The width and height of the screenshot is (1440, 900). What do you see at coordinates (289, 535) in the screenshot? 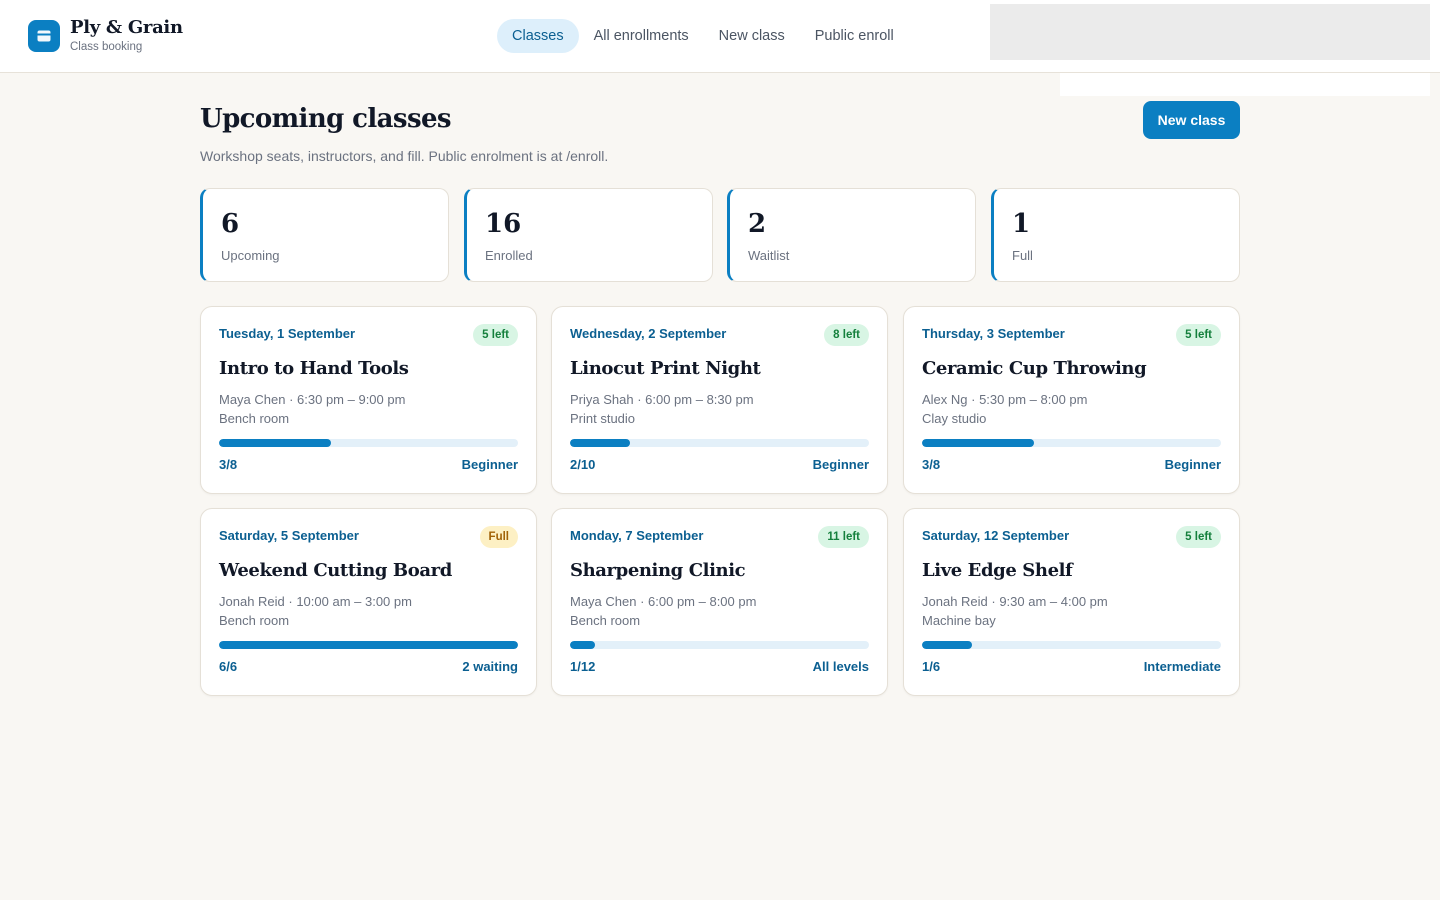
I see `class-date: Saturday, 5 September` at bounding box center [289, 535].